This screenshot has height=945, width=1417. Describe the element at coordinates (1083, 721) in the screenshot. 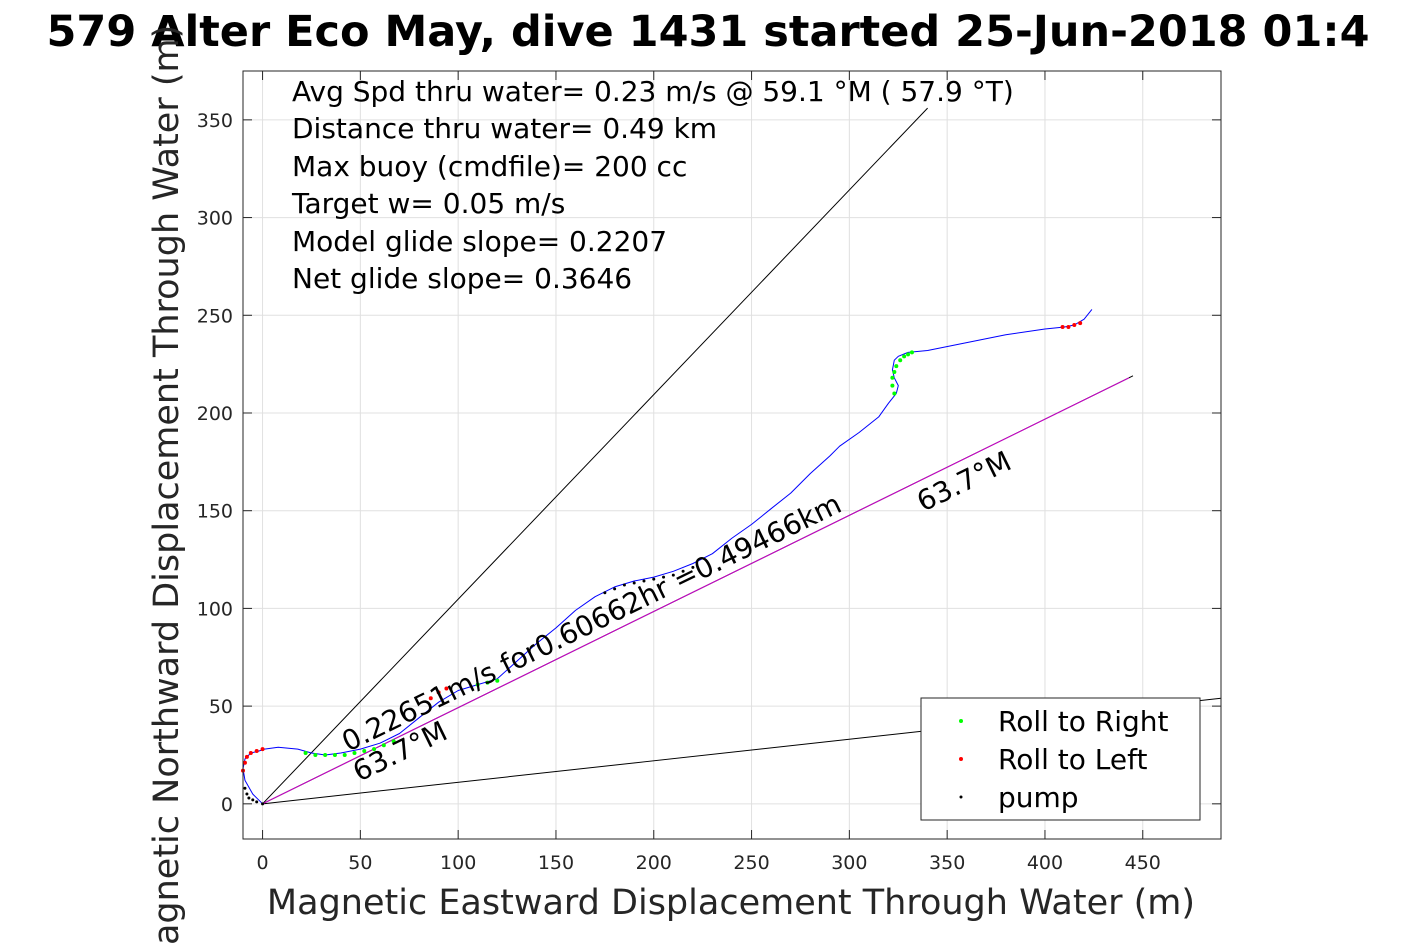

I see `legend-label-roll-right: Roll to Right` at that location.